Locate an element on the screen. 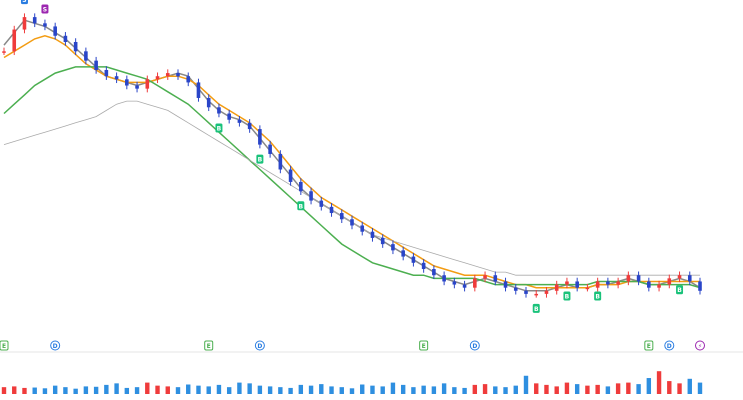  event-markers: E D E D E D E D ⚡ is located at coordinates (352, 345).